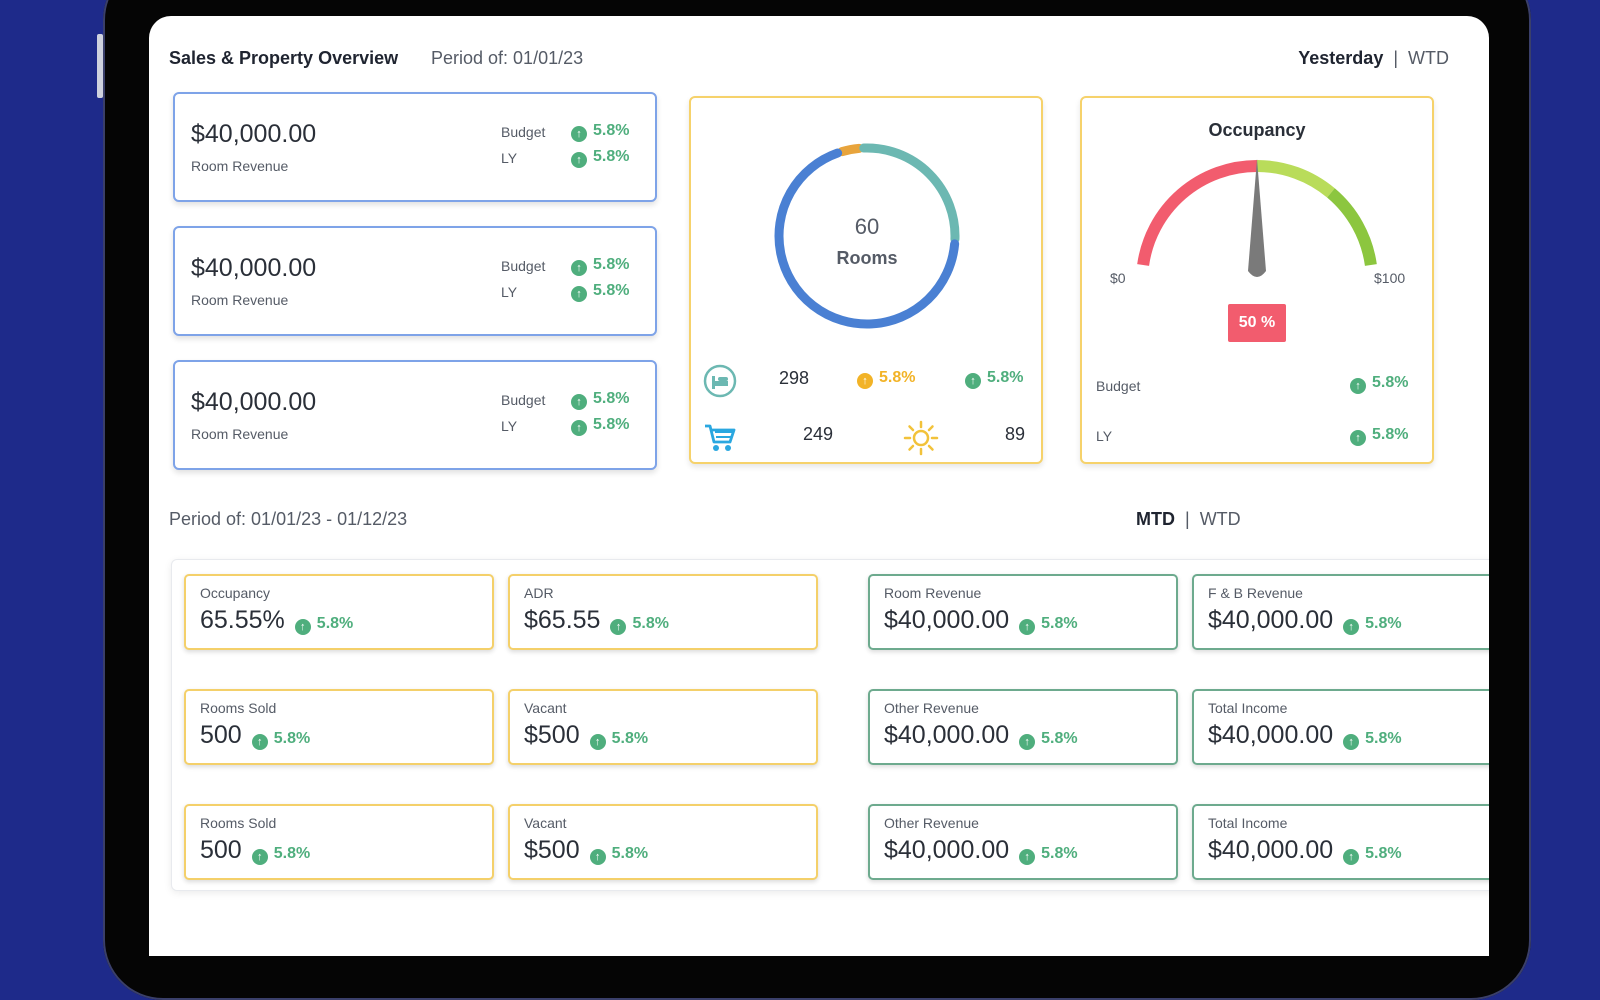 The image size is (1600, 1000). I want to click on occupancy-ly-change: ↑ 5.8%, so click(1379, 436).